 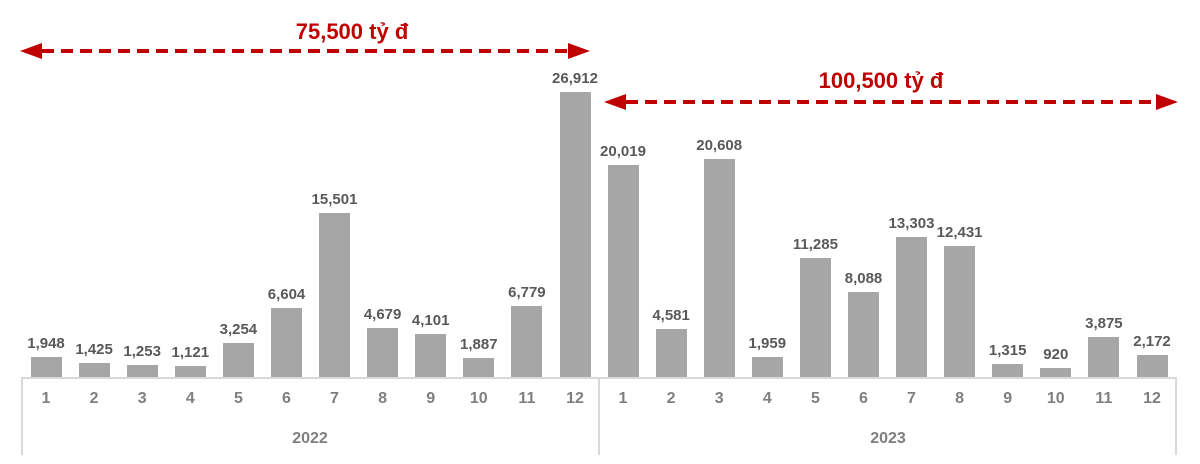 What do you see at coordinates (142, 398) in the screenshot?
I see `month-tick-2022-3: 3` at bounding box center [142, 398].